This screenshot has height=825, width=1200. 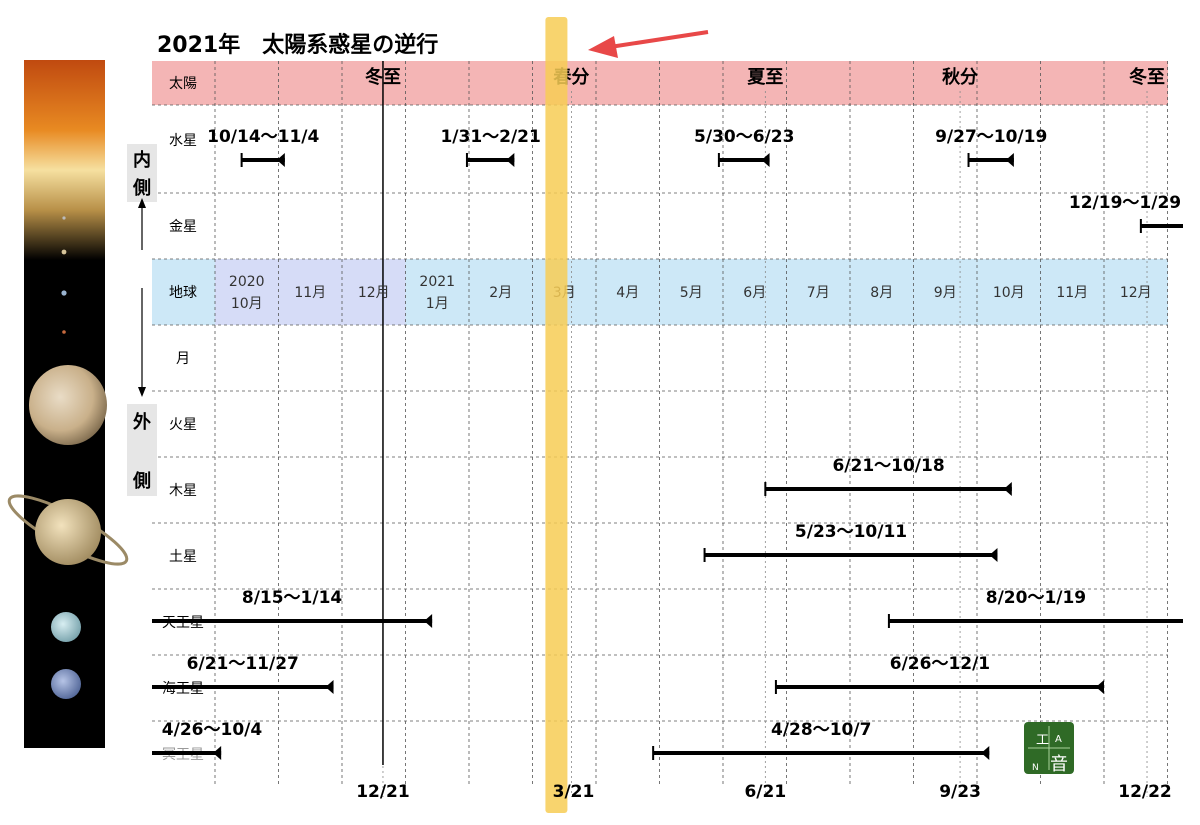 I want to click on retrograde-range-label: 8/15〜1/14, so click(x=292, y=598).